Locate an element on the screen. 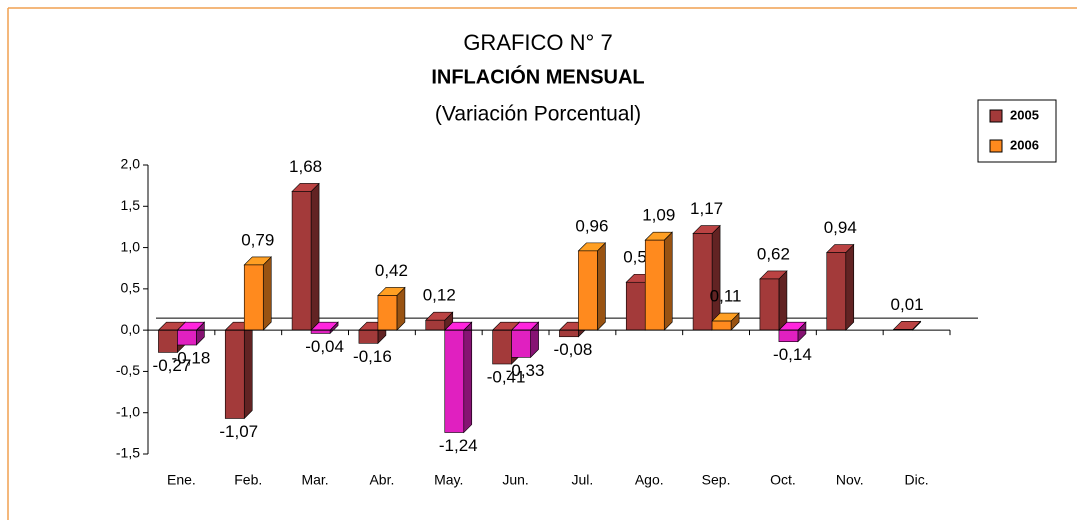 The image size is (1077, 525). data-label: 1,68 is located at coordinates (305, 166).